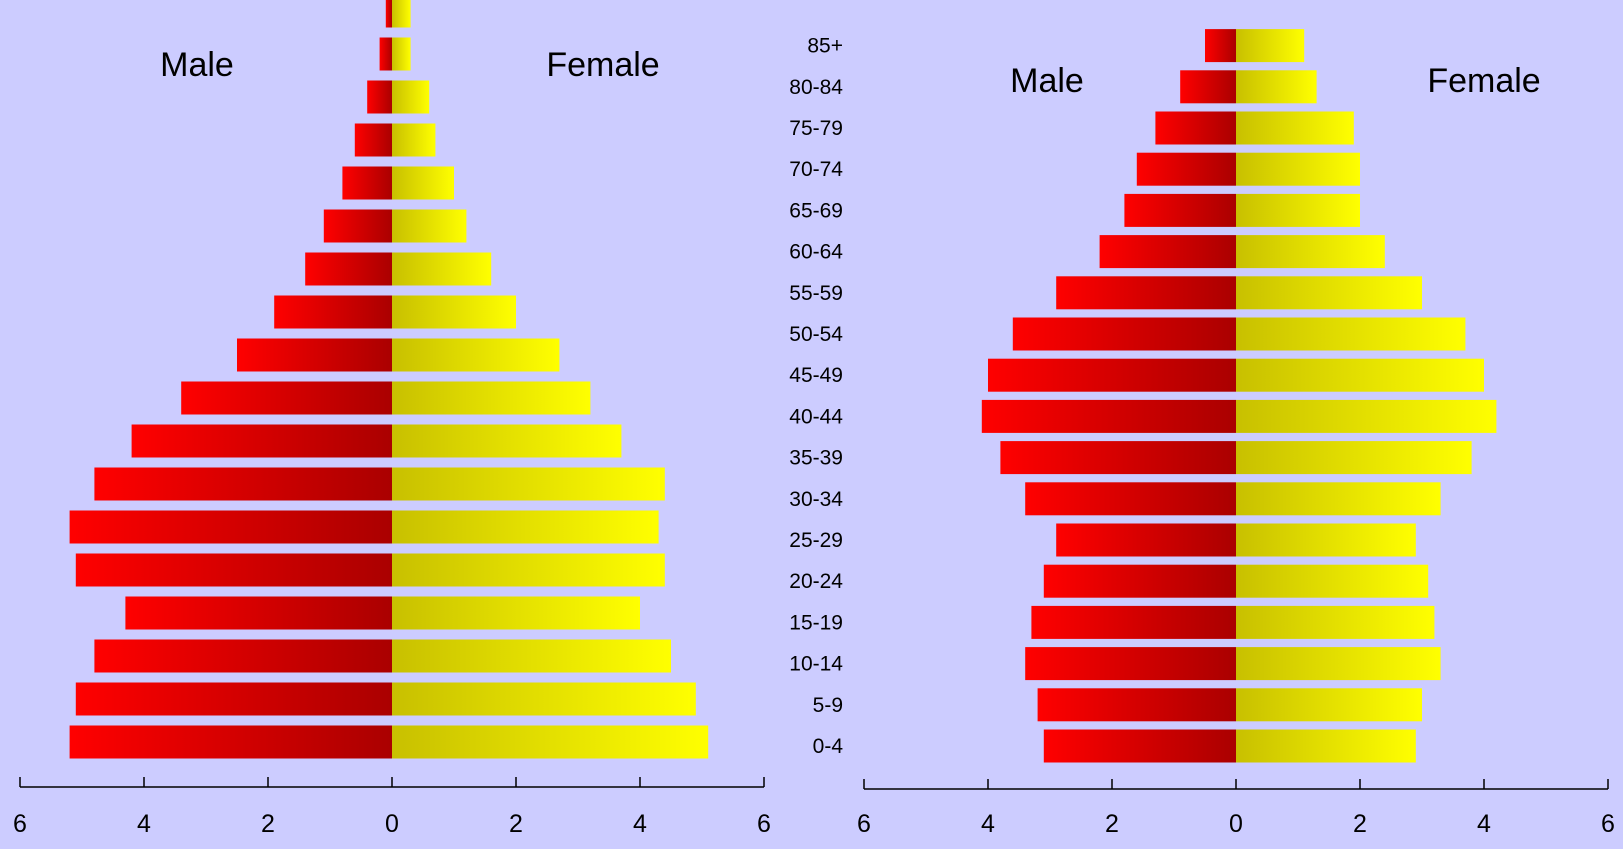  Describe the element at coordinates (1236, 824) in the screenshot. I see `x-tick-label-right-3: 0` at that location.